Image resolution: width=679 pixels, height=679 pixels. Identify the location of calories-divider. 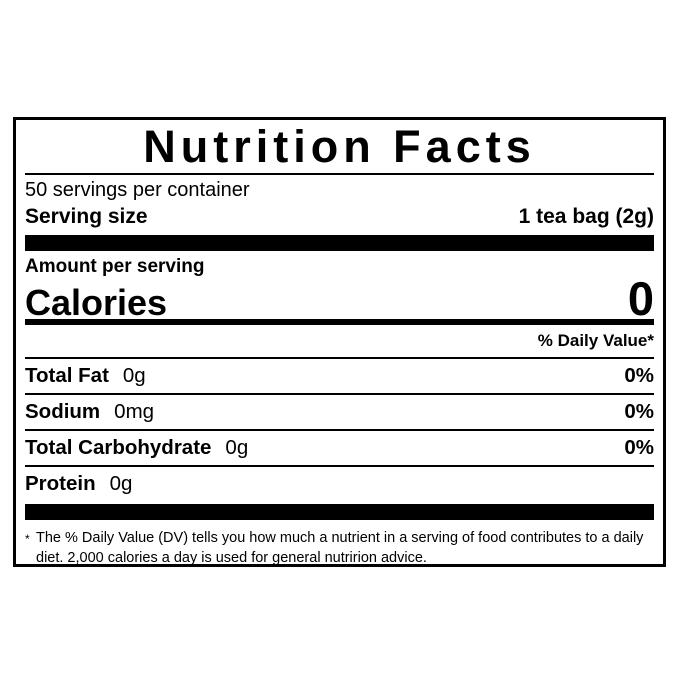
(339, 322).